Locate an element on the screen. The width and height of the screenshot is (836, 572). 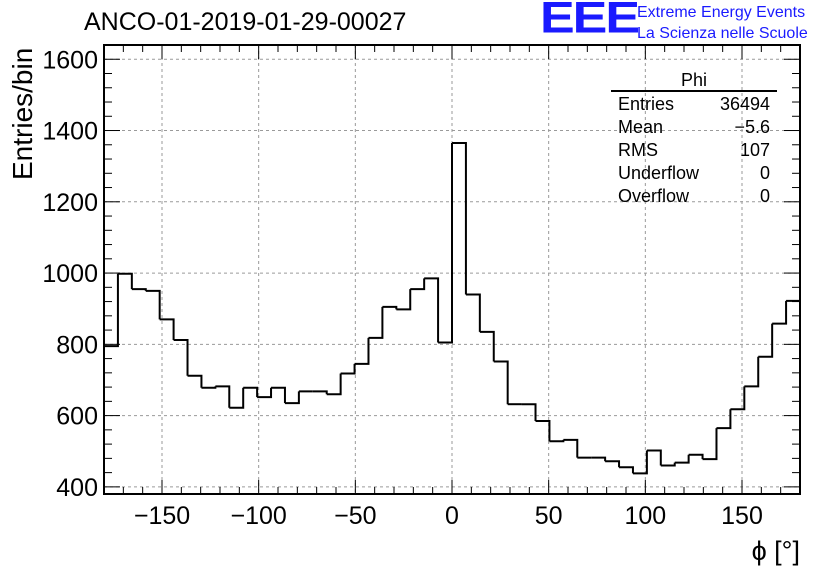
y-tick-label: 400 is located at coordinates (77, 488).